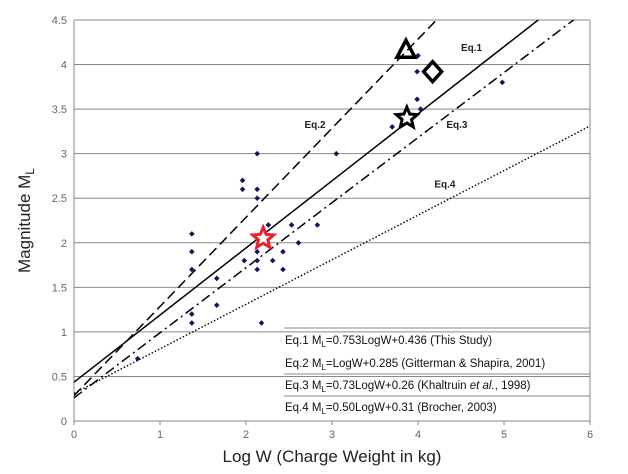 The image size is (628, 474). What do you see at coordinates (64, 244) in the screenshot?
I see `y-tick-label: 2` at bounding box center [64, 244].